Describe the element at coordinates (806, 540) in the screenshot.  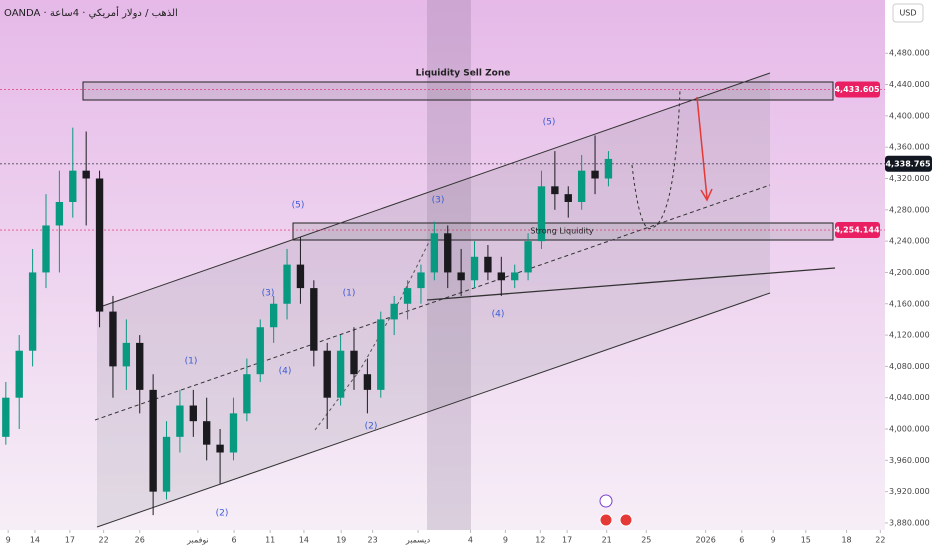
I see `x-tick-label: 15` at that location.